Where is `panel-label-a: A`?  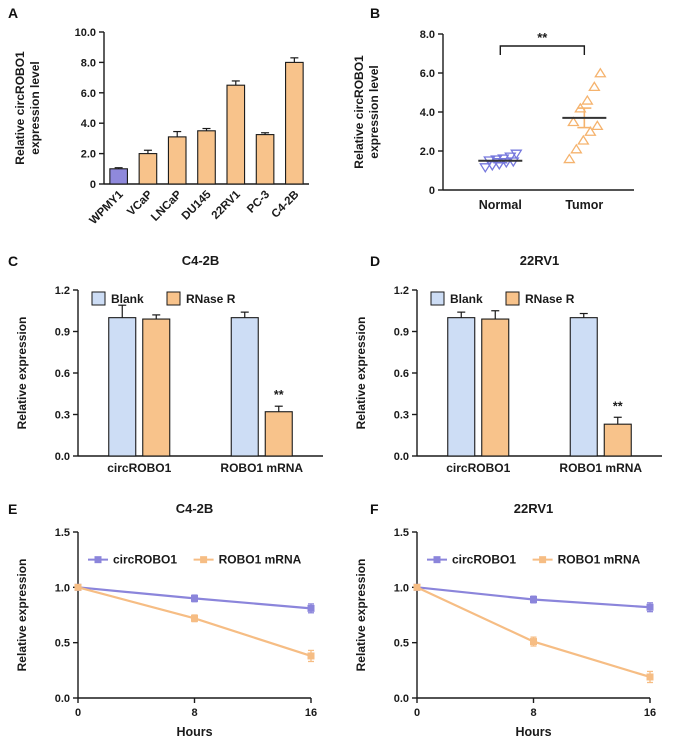
panel-label-a: A is located at coordinates (13, 13).